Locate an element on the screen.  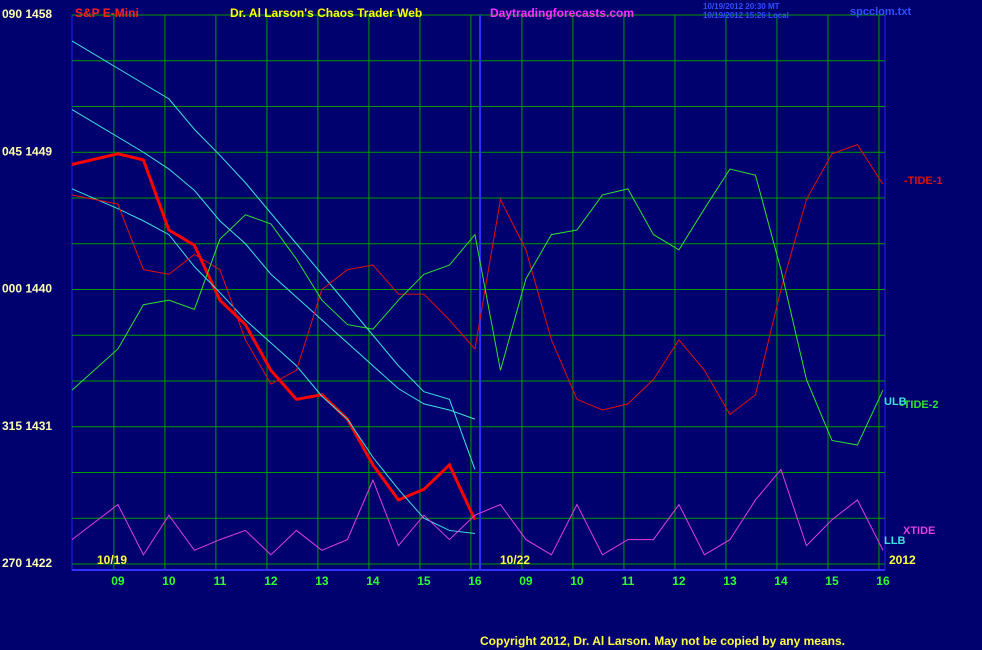
title: Dr. Al Larson's Chaos Trader Web is located at coordinates (326, 13).